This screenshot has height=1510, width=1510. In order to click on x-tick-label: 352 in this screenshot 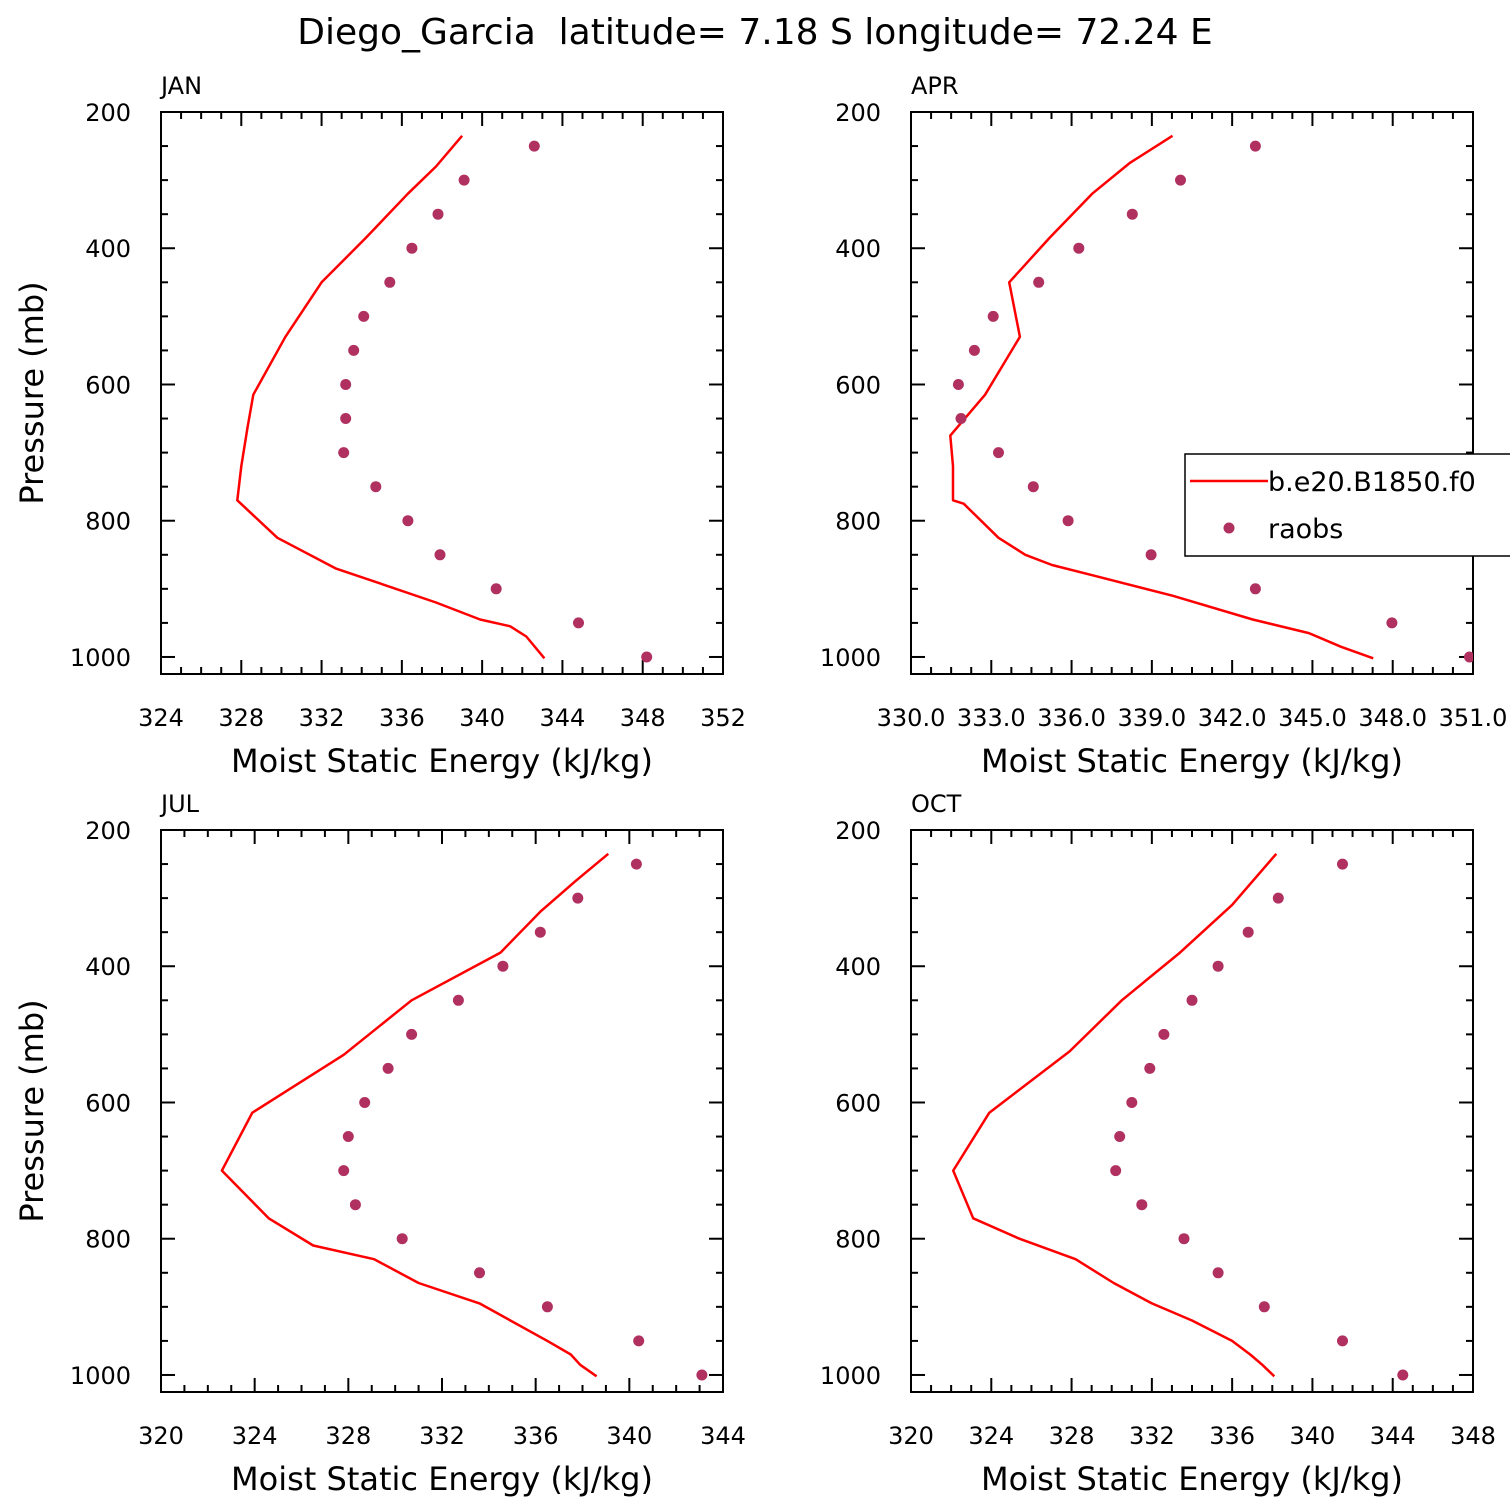, I will do `click(723, 718)`.